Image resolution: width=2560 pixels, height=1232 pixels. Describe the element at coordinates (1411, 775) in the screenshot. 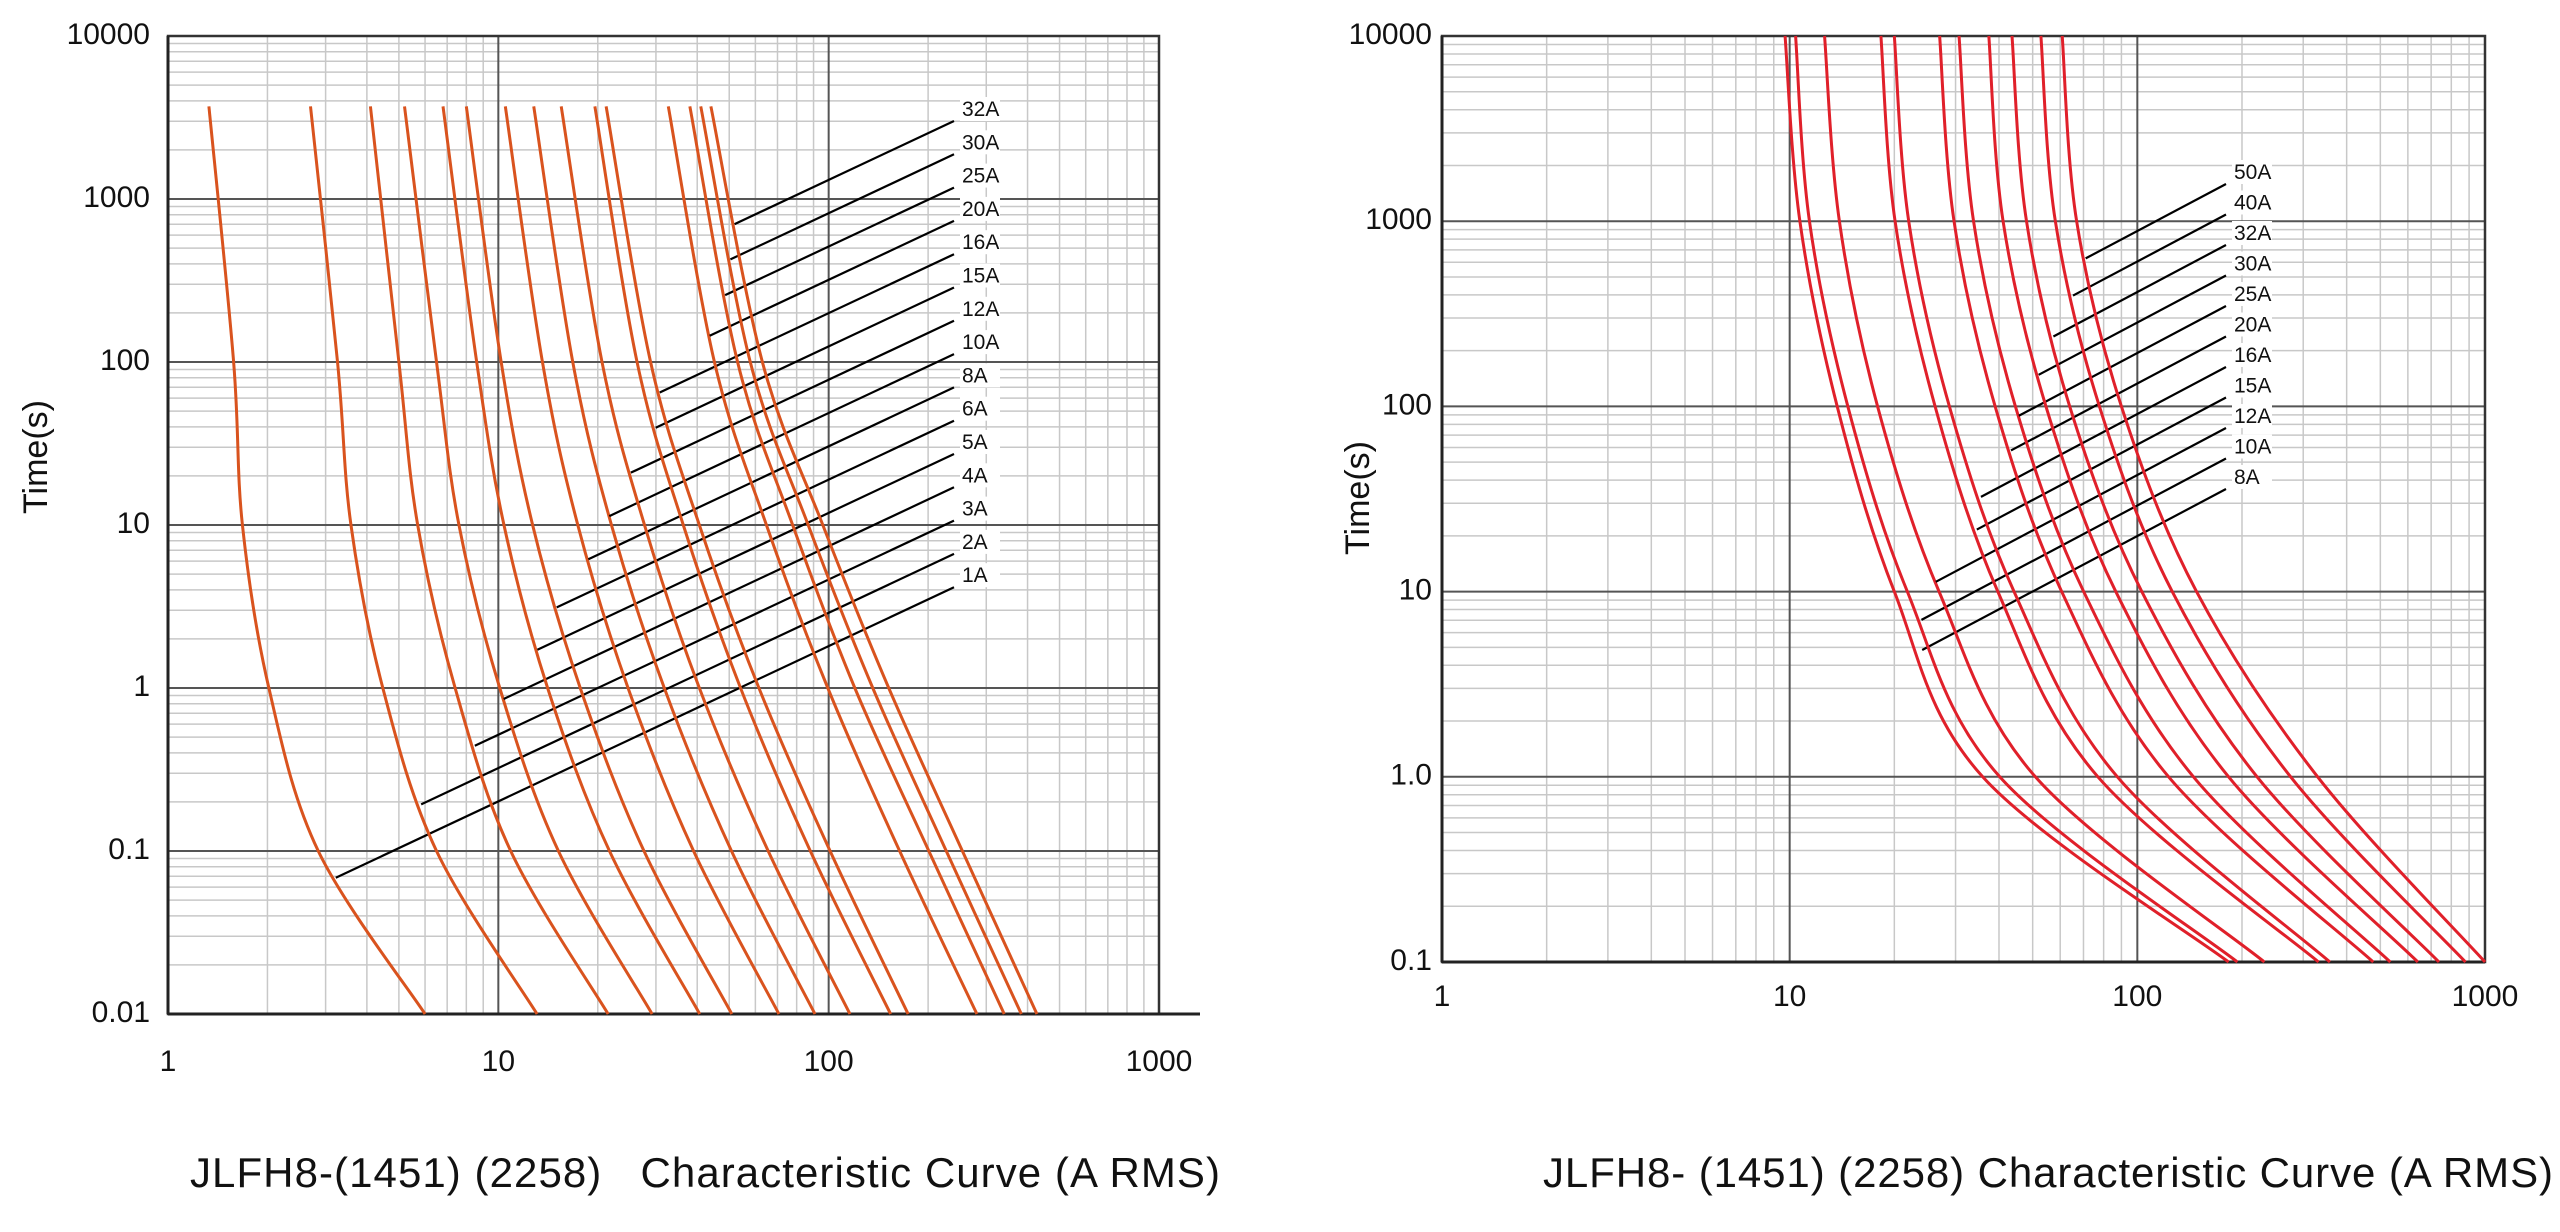

I see `y-tick-label: 1.0` at that location.